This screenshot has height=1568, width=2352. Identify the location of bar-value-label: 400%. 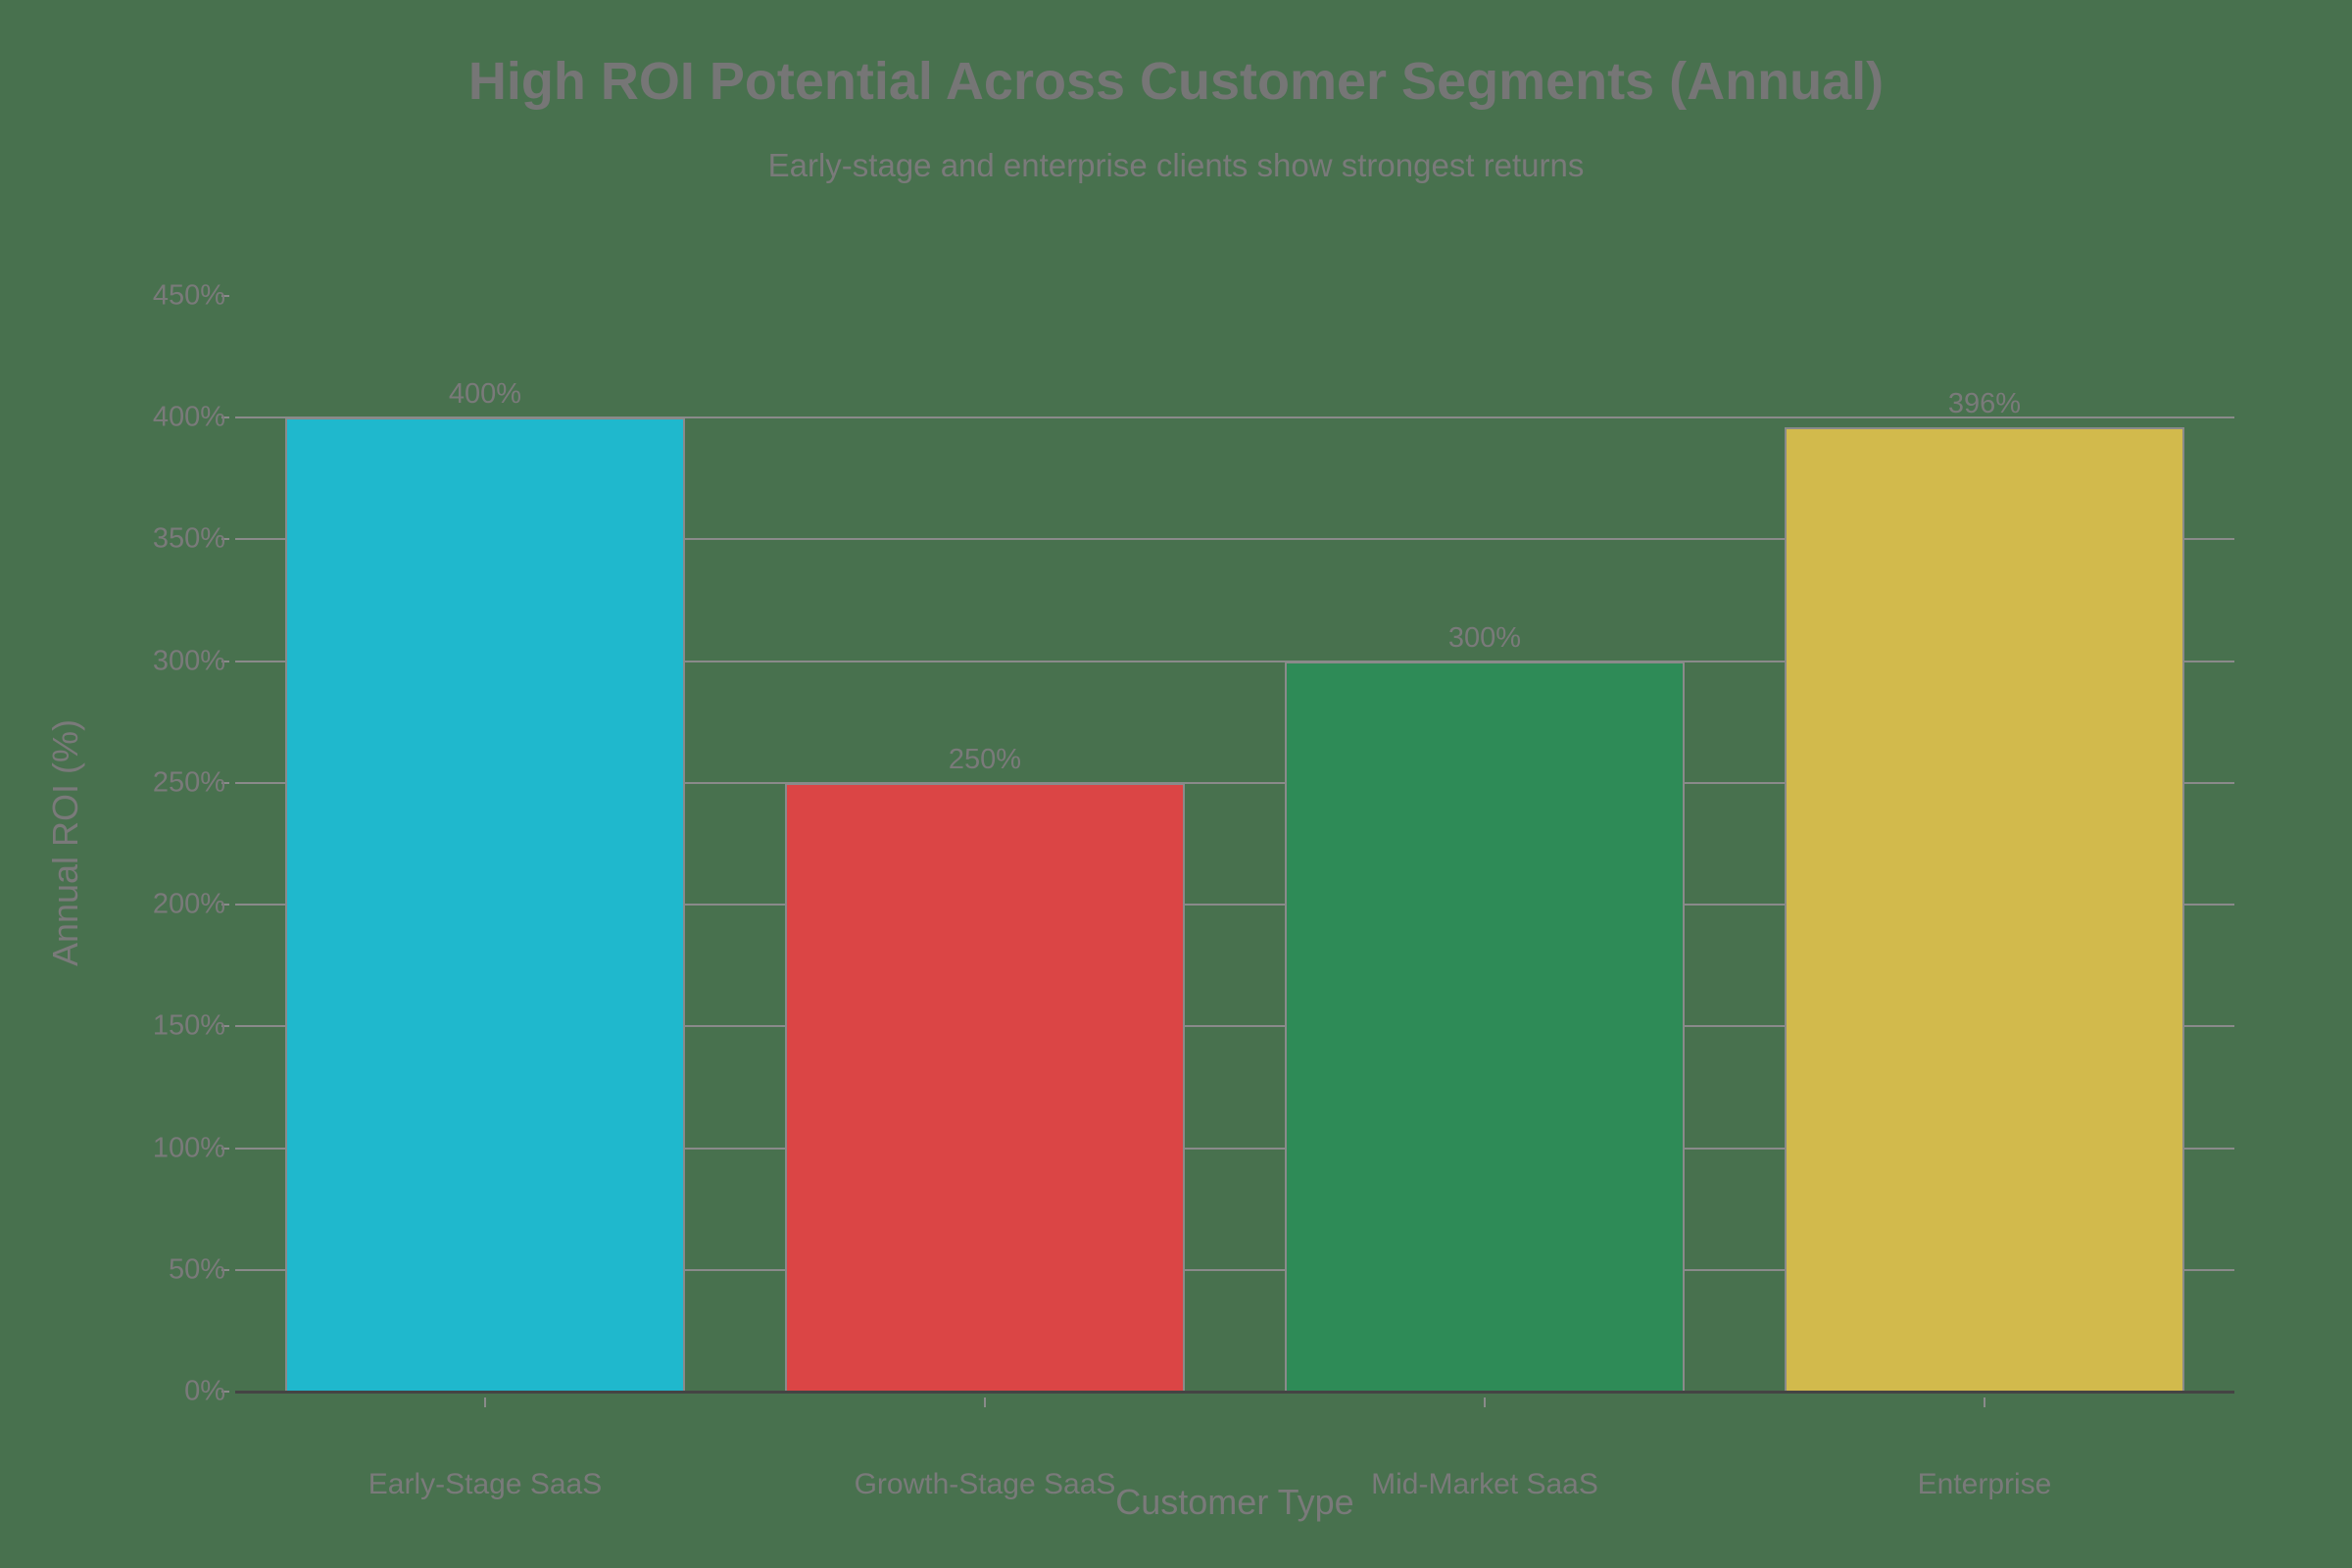
(485, 394).